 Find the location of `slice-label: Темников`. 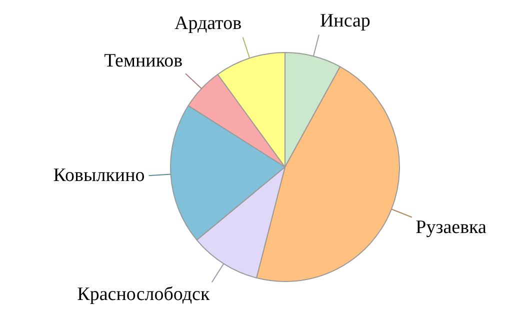

slice-label: Темников is located at coordinates (143, 61).